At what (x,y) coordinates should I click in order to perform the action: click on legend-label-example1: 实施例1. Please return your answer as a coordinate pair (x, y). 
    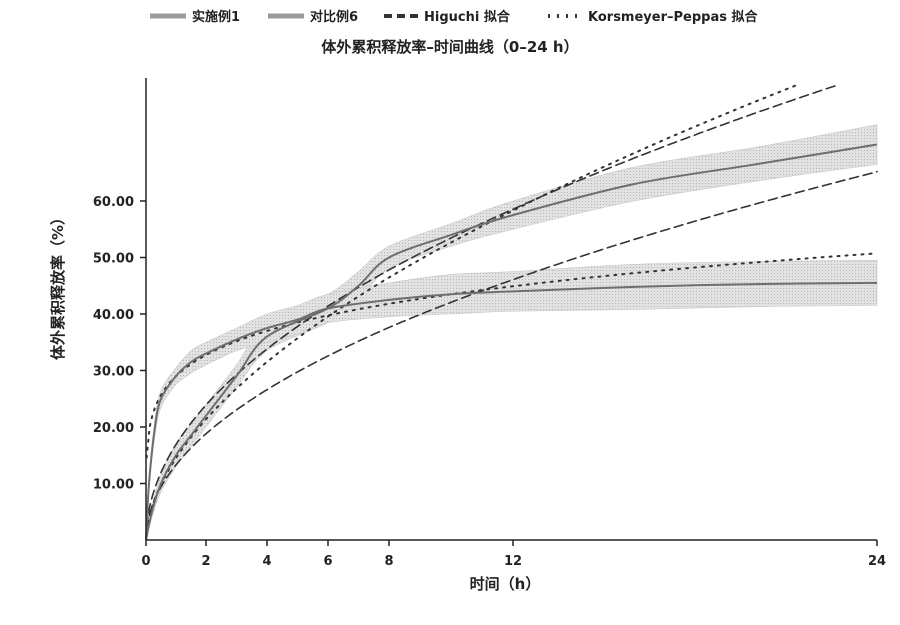
    Looking at the image, I should click on (216, 17).